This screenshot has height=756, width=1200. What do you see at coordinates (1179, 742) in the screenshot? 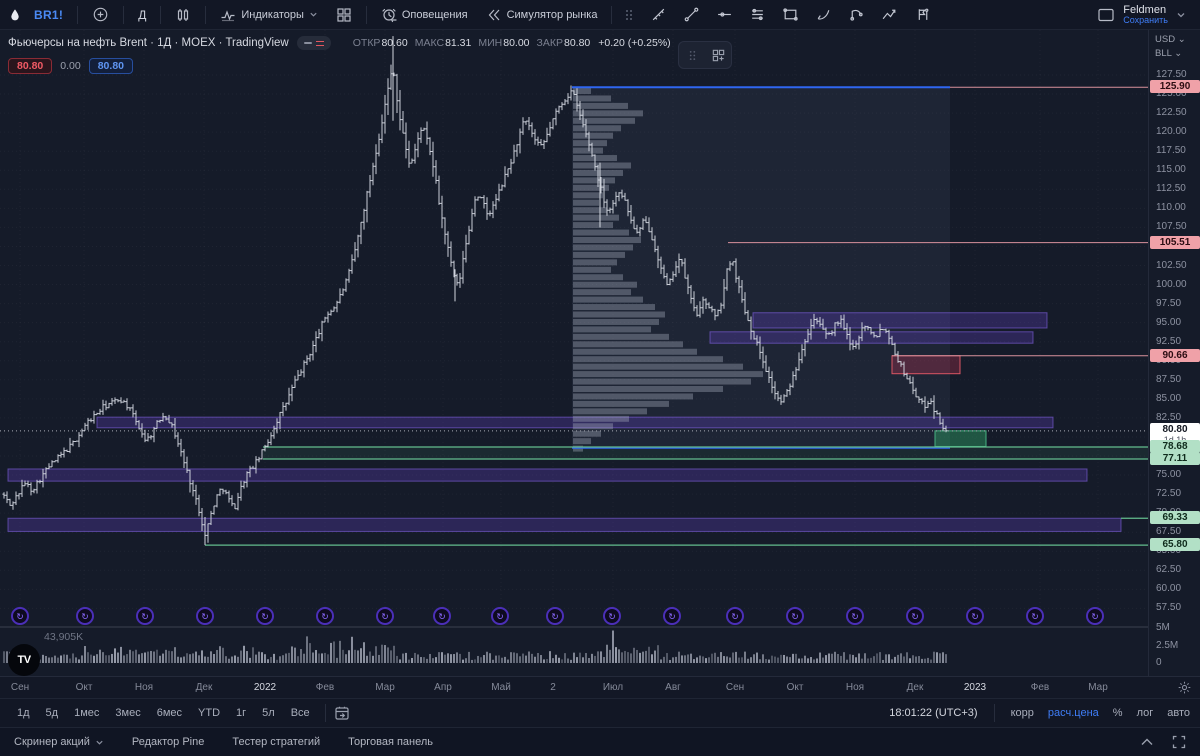
I see `fullscreen-icon` at bounding box center [1179, 742].